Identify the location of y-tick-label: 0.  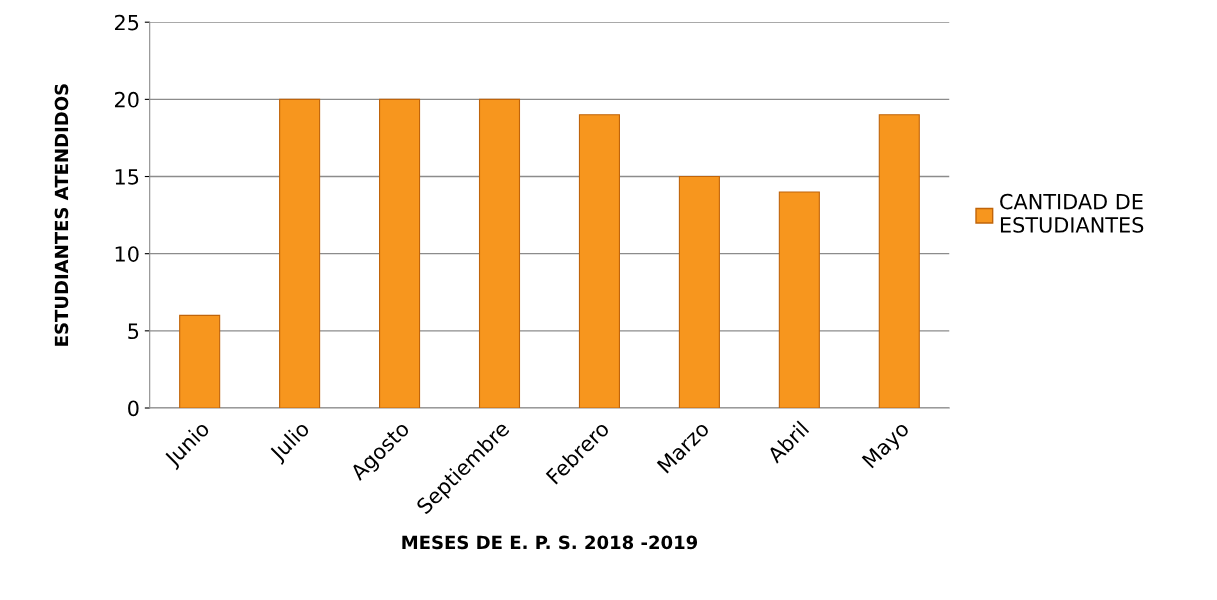
(133, 408).